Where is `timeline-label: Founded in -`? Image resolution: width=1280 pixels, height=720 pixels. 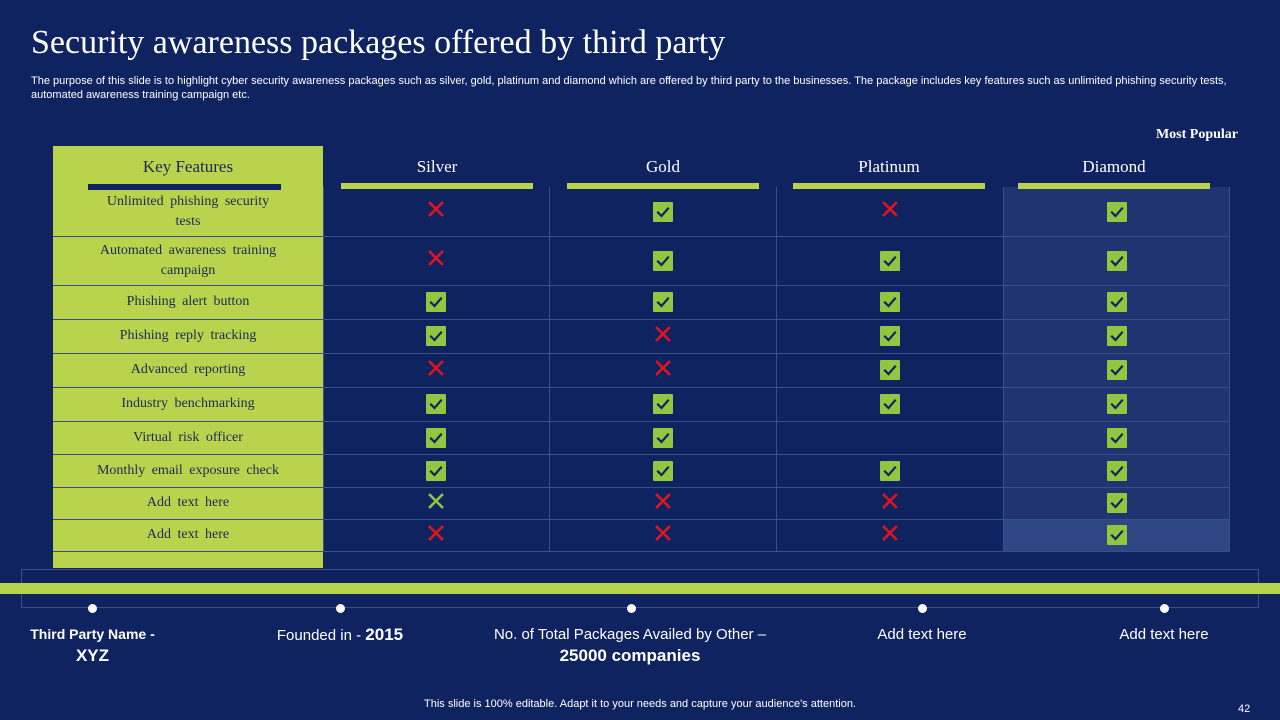
timeline-label: Founded in - is located at coordinates (321, 635).